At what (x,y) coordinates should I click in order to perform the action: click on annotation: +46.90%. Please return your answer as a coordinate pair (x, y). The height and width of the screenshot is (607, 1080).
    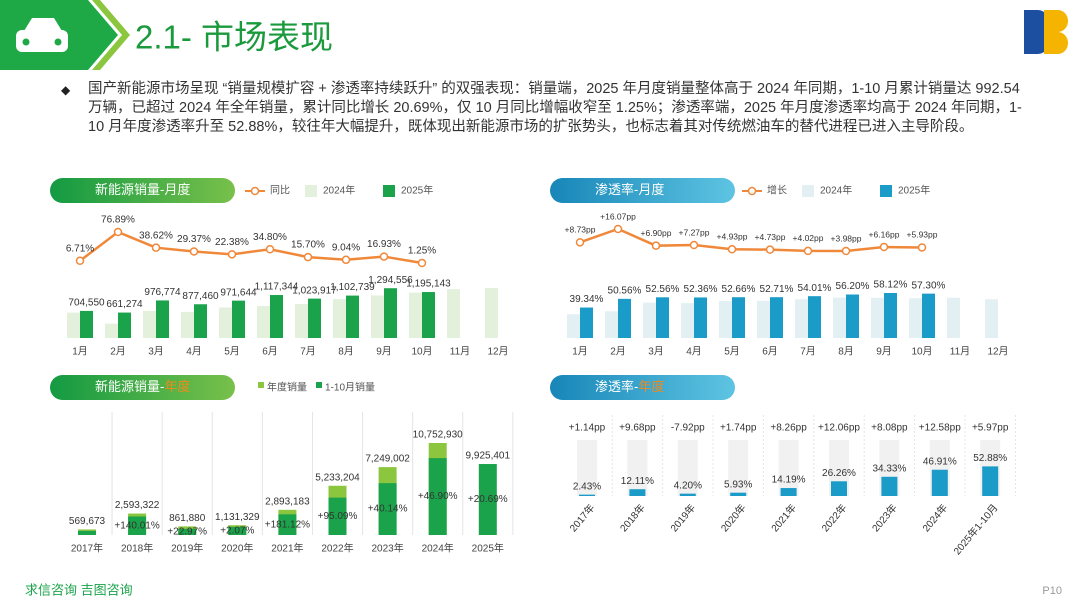
    Looking at the image, I should click on (438, 496).